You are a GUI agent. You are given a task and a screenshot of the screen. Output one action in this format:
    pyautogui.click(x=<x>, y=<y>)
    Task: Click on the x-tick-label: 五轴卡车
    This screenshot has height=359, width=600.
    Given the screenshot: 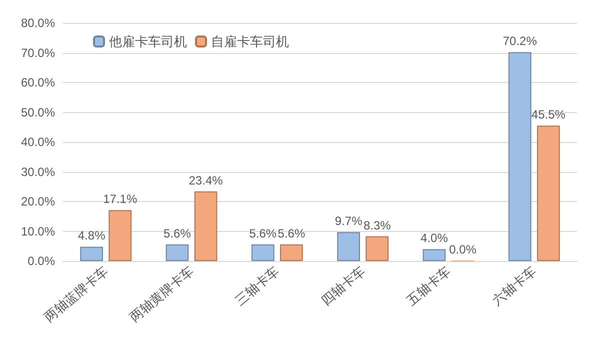 What is the action you would take?
    pyautogui.click(x=429, y=285)
    